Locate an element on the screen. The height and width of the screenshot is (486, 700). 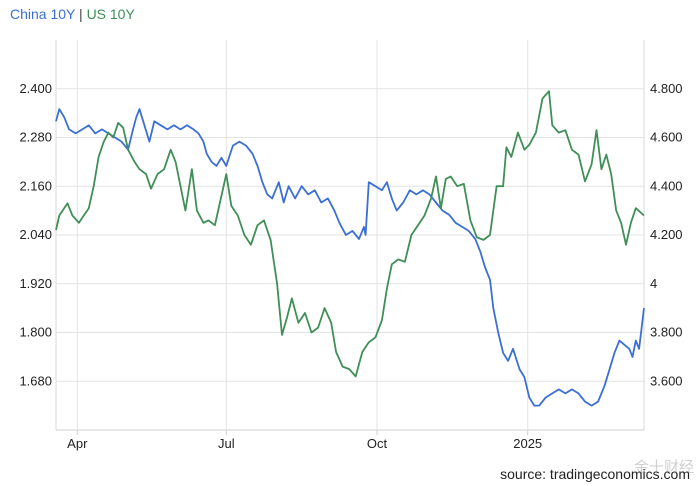
y-right-tick-label: 4.200 is located at coordinates (666, 234).